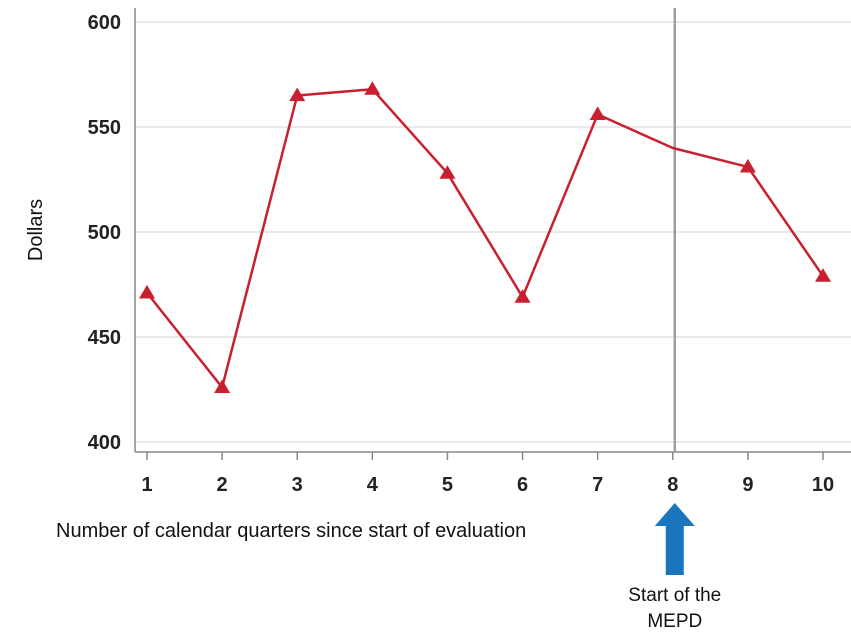  I want to click on annotation-line-1: Start of the, so click(674, 595).